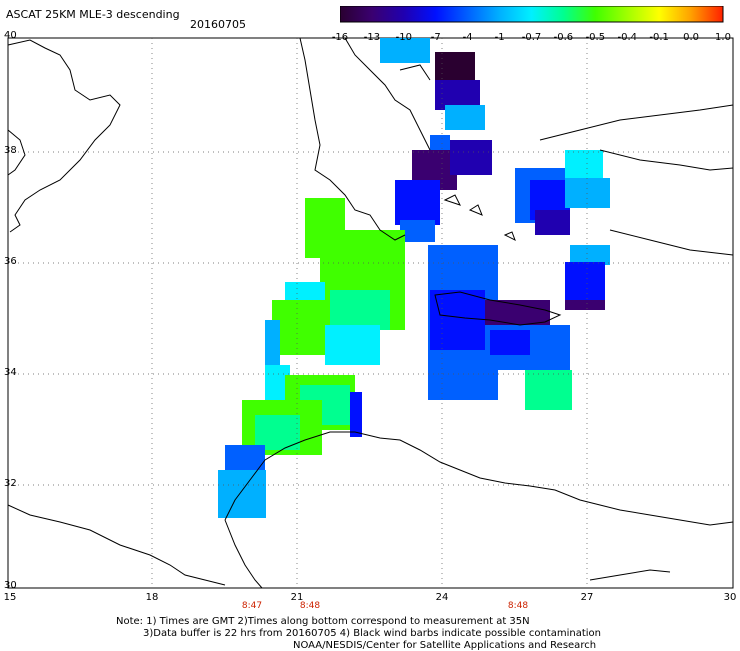 The width and height of the screenshot is (740, 651). I want to click on colorbar-tick-label: -0.6, so click(563, 37).